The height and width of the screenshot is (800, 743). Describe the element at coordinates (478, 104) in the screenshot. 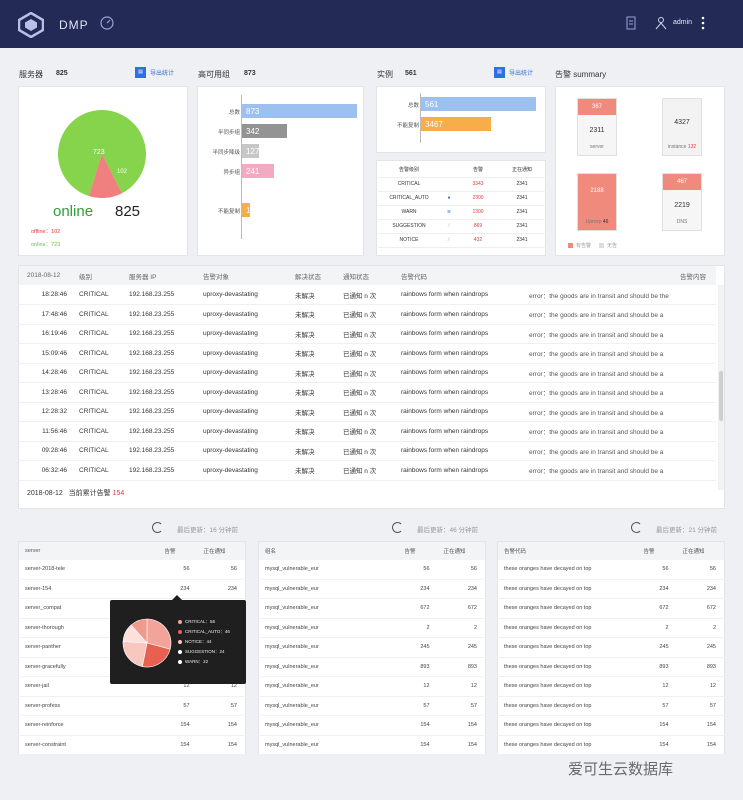

I see `bar-0: 561` at that location.